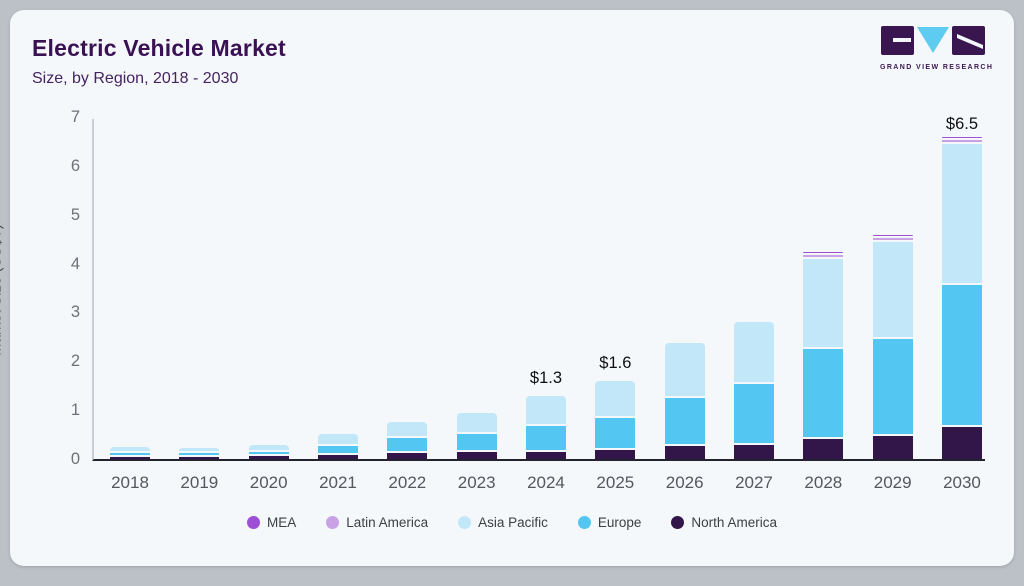 The width and height of the screenshot is (1024, 586). I want to click on bar-2027, so click(753, 390).